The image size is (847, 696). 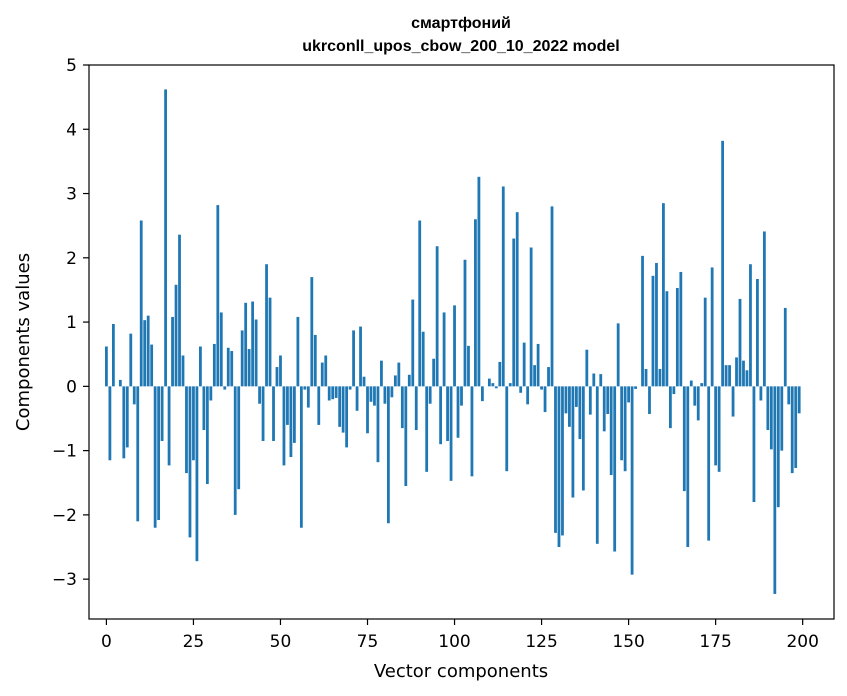 I want to click on y-tick-label: −1, so click(x=64, y=452).